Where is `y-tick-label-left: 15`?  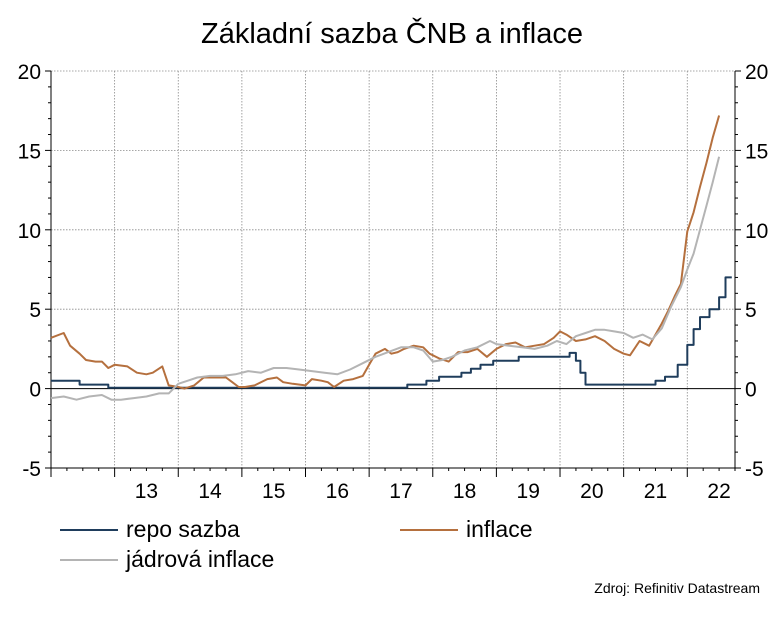 y-tick-label-left: 15 is located at coordinates (29, 151).